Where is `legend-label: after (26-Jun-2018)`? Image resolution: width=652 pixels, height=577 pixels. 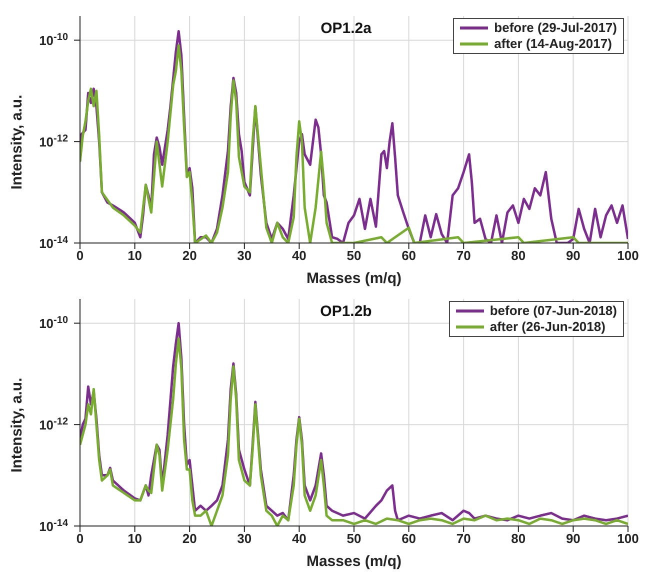 legend-label: after (26-Jun-2018) is located at coordinates (548, 327).